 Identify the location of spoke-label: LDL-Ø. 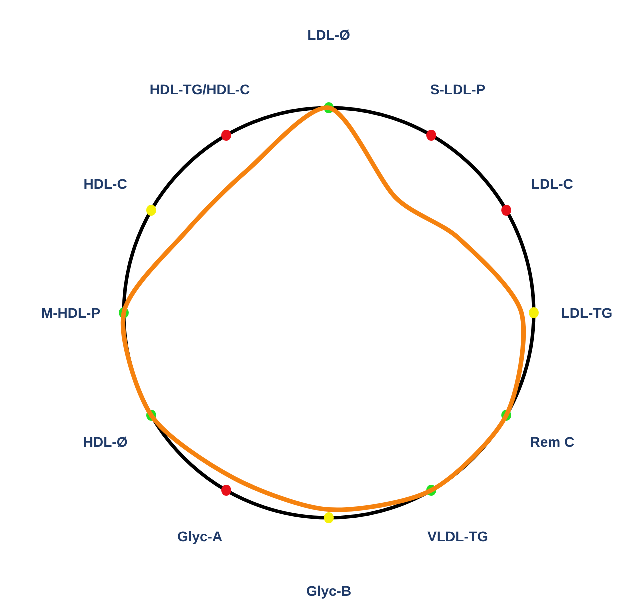
(329, 34).